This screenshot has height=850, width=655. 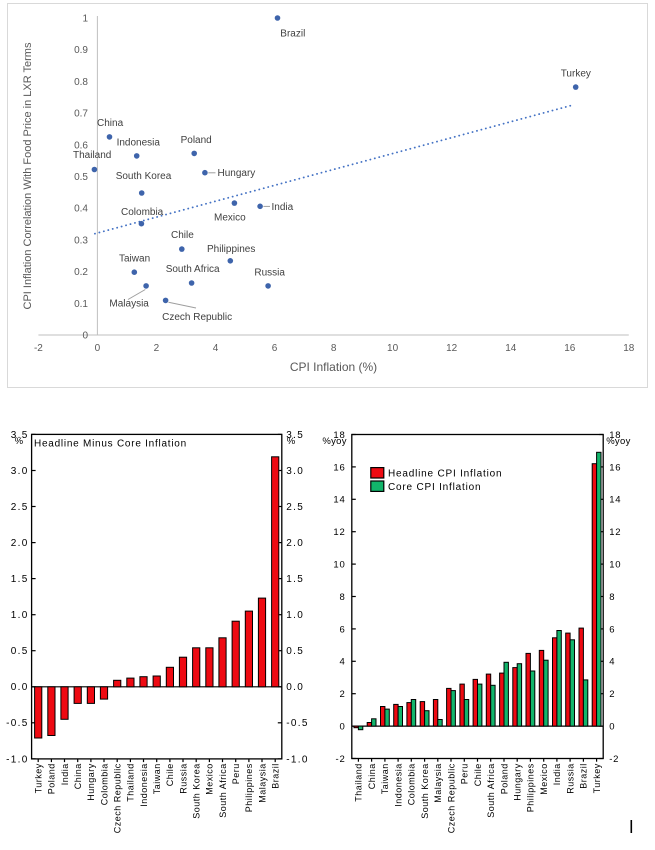 What do you see at coordinates (81, 304) in the screenshot?
I see `svg-text: 0.1` at bounding box center [81, 304].